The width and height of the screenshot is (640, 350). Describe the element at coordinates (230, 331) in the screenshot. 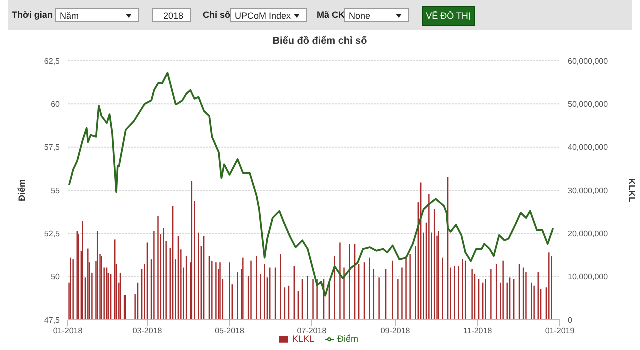

I see `x-tick-label: 05-2018` at that location.